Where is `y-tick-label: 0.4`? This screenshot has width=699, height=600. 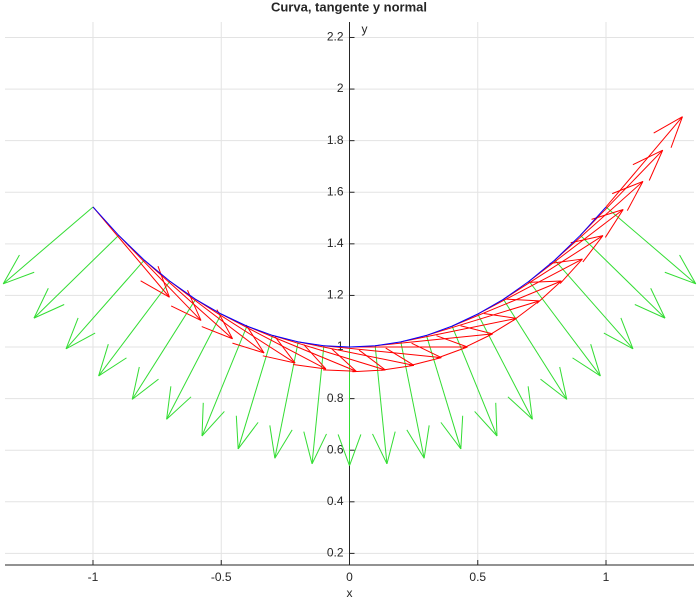 y-tick-label: 0.4 is located at coordinates (335, 501).